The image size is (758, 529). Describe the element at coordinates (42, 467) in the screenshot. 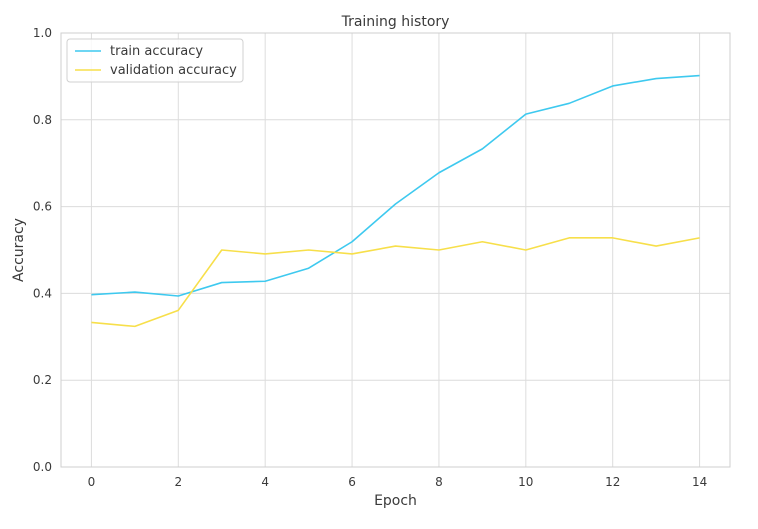

I see `y-tick-label: 0.0` at that location.